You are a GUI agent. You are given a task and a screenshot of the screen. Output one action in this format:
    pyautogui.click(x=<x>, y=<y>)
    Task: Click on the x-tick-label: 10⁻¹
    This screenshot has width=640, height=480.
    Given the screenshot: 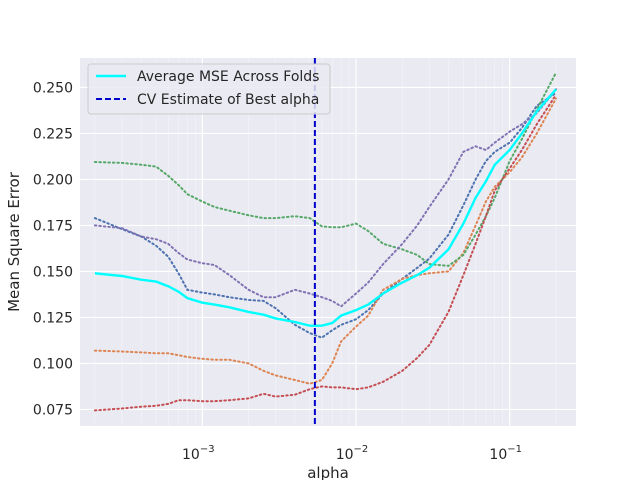 What is the action you would take?
    pyautogui.click(x=505, y=453)
    